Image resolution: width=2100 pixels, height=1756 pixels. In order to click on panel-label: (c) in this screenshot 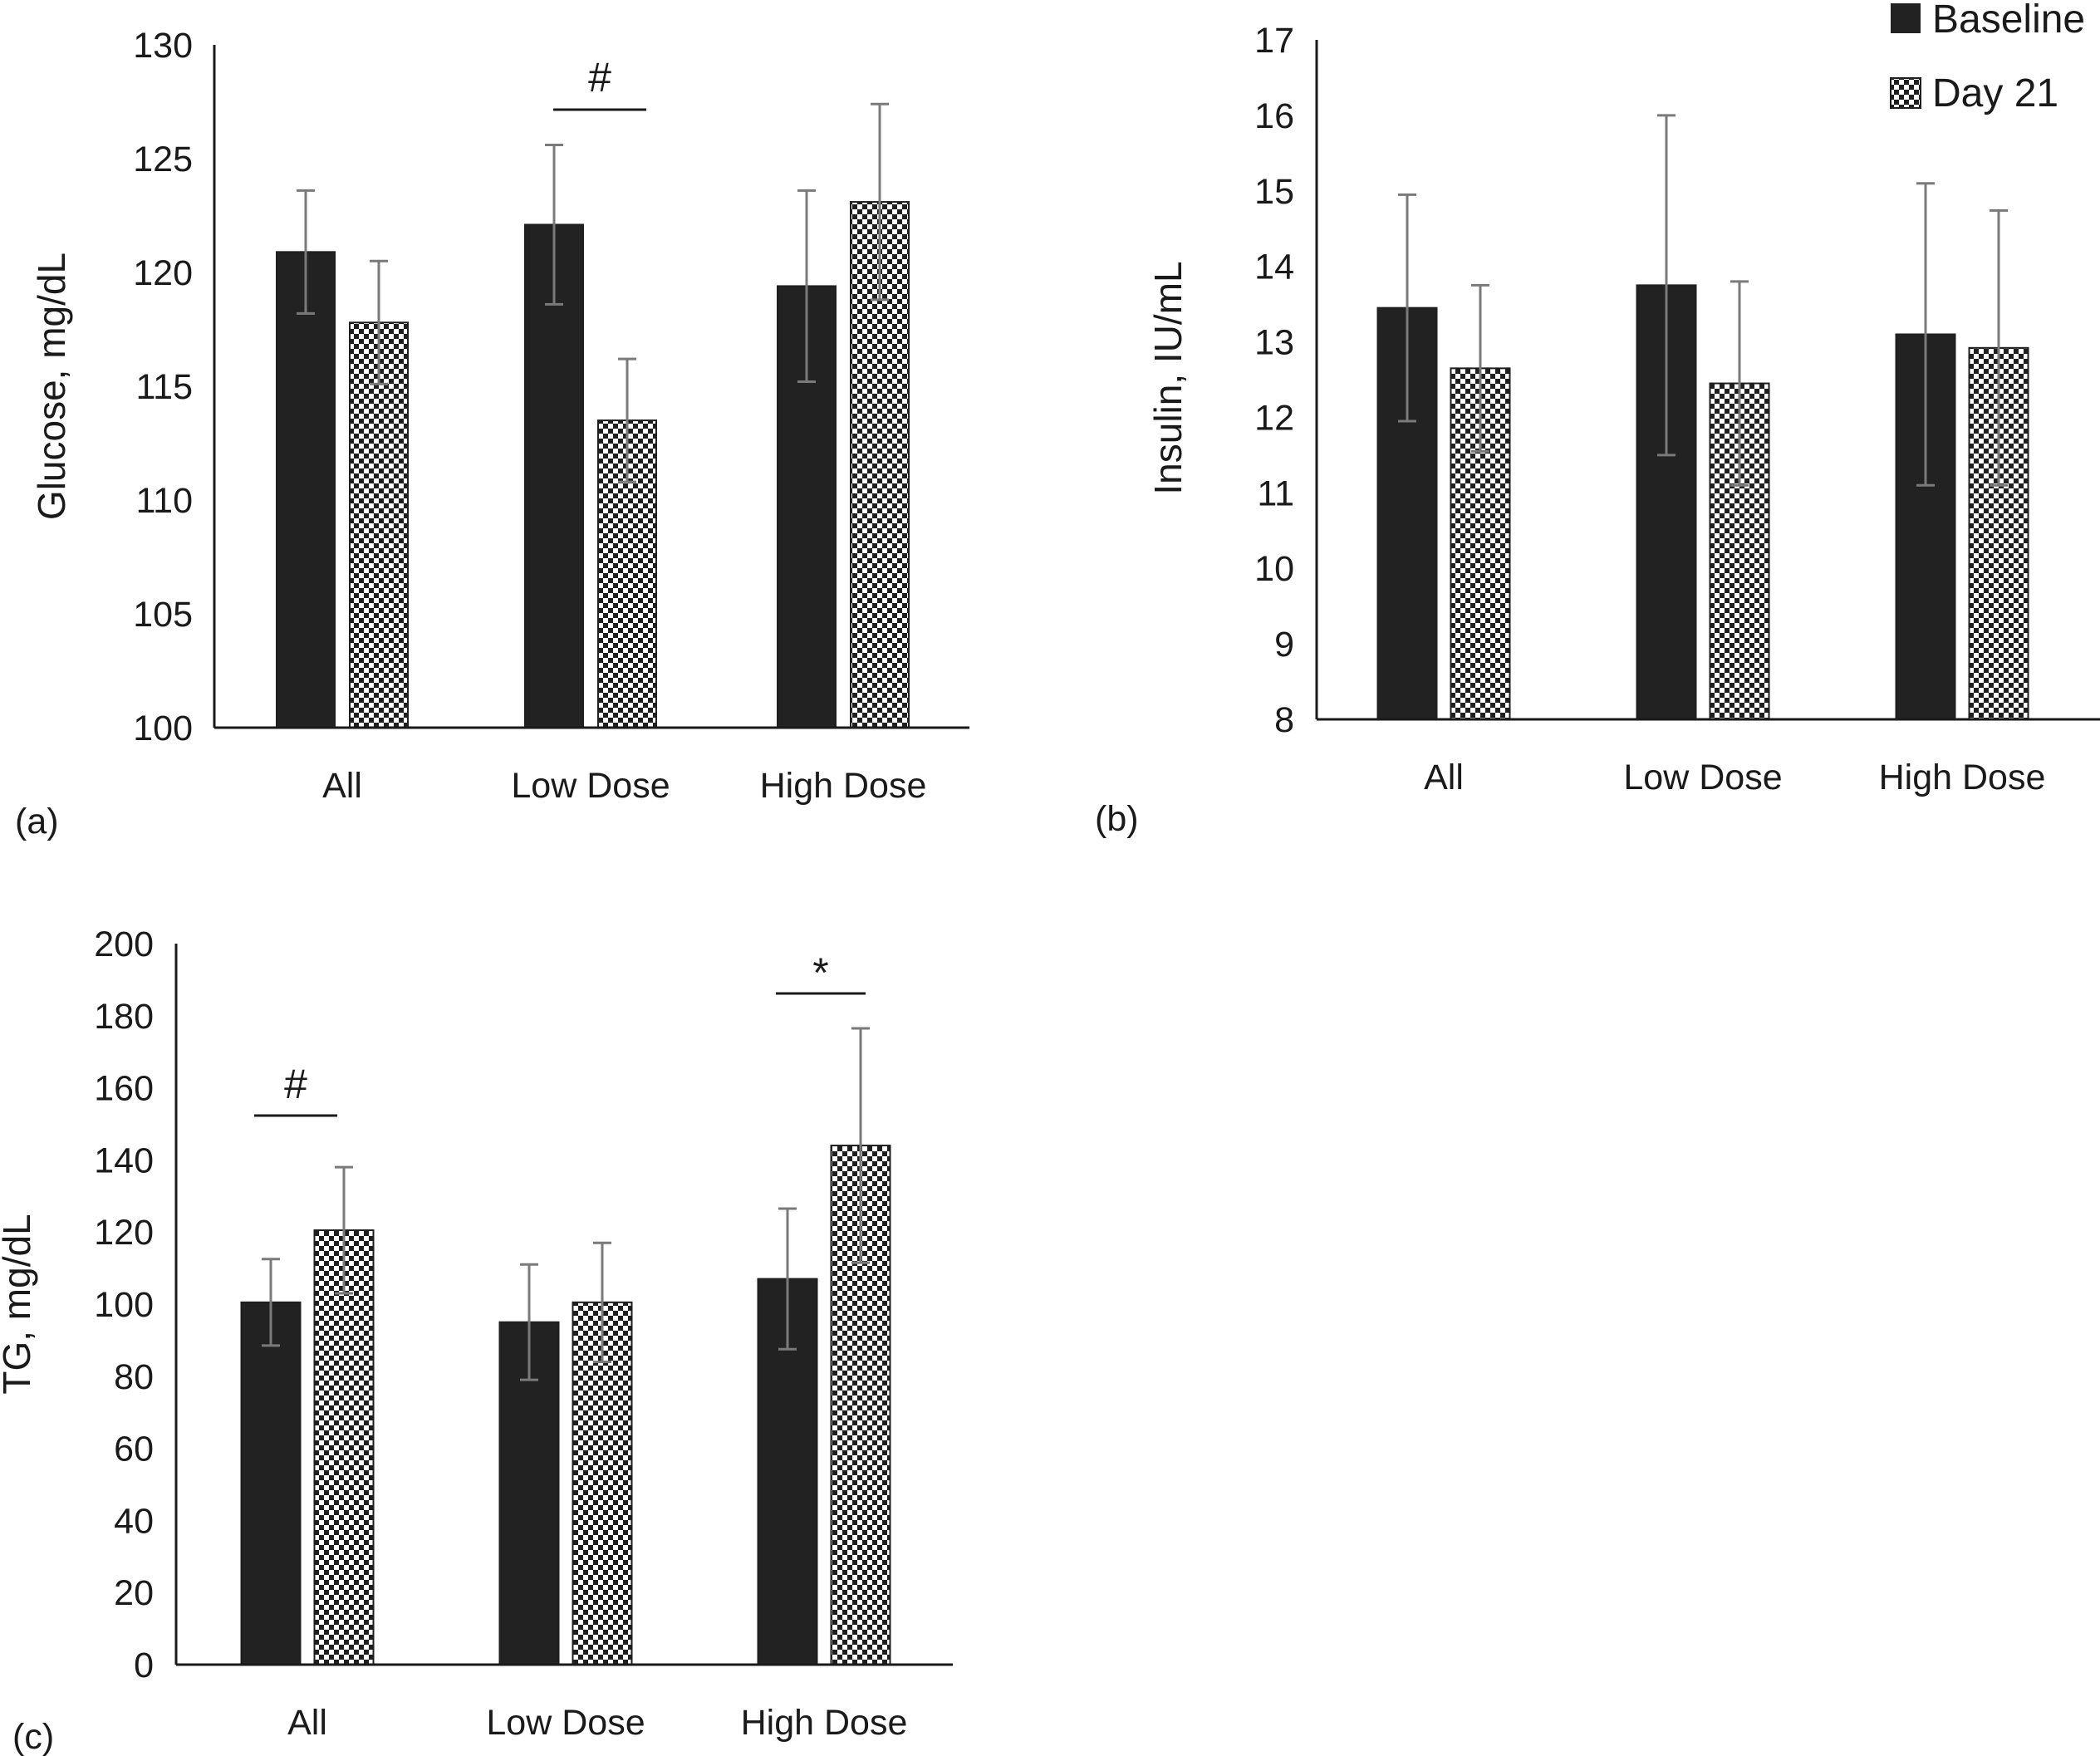, I will do `click(33, 1737)`.